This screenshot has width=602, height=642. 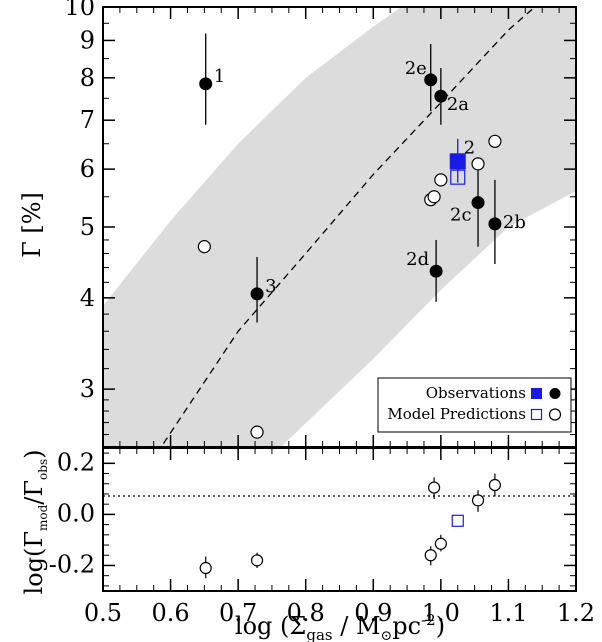 I want to click on legend-label-observations: Observations, so click(x=476, y=393).